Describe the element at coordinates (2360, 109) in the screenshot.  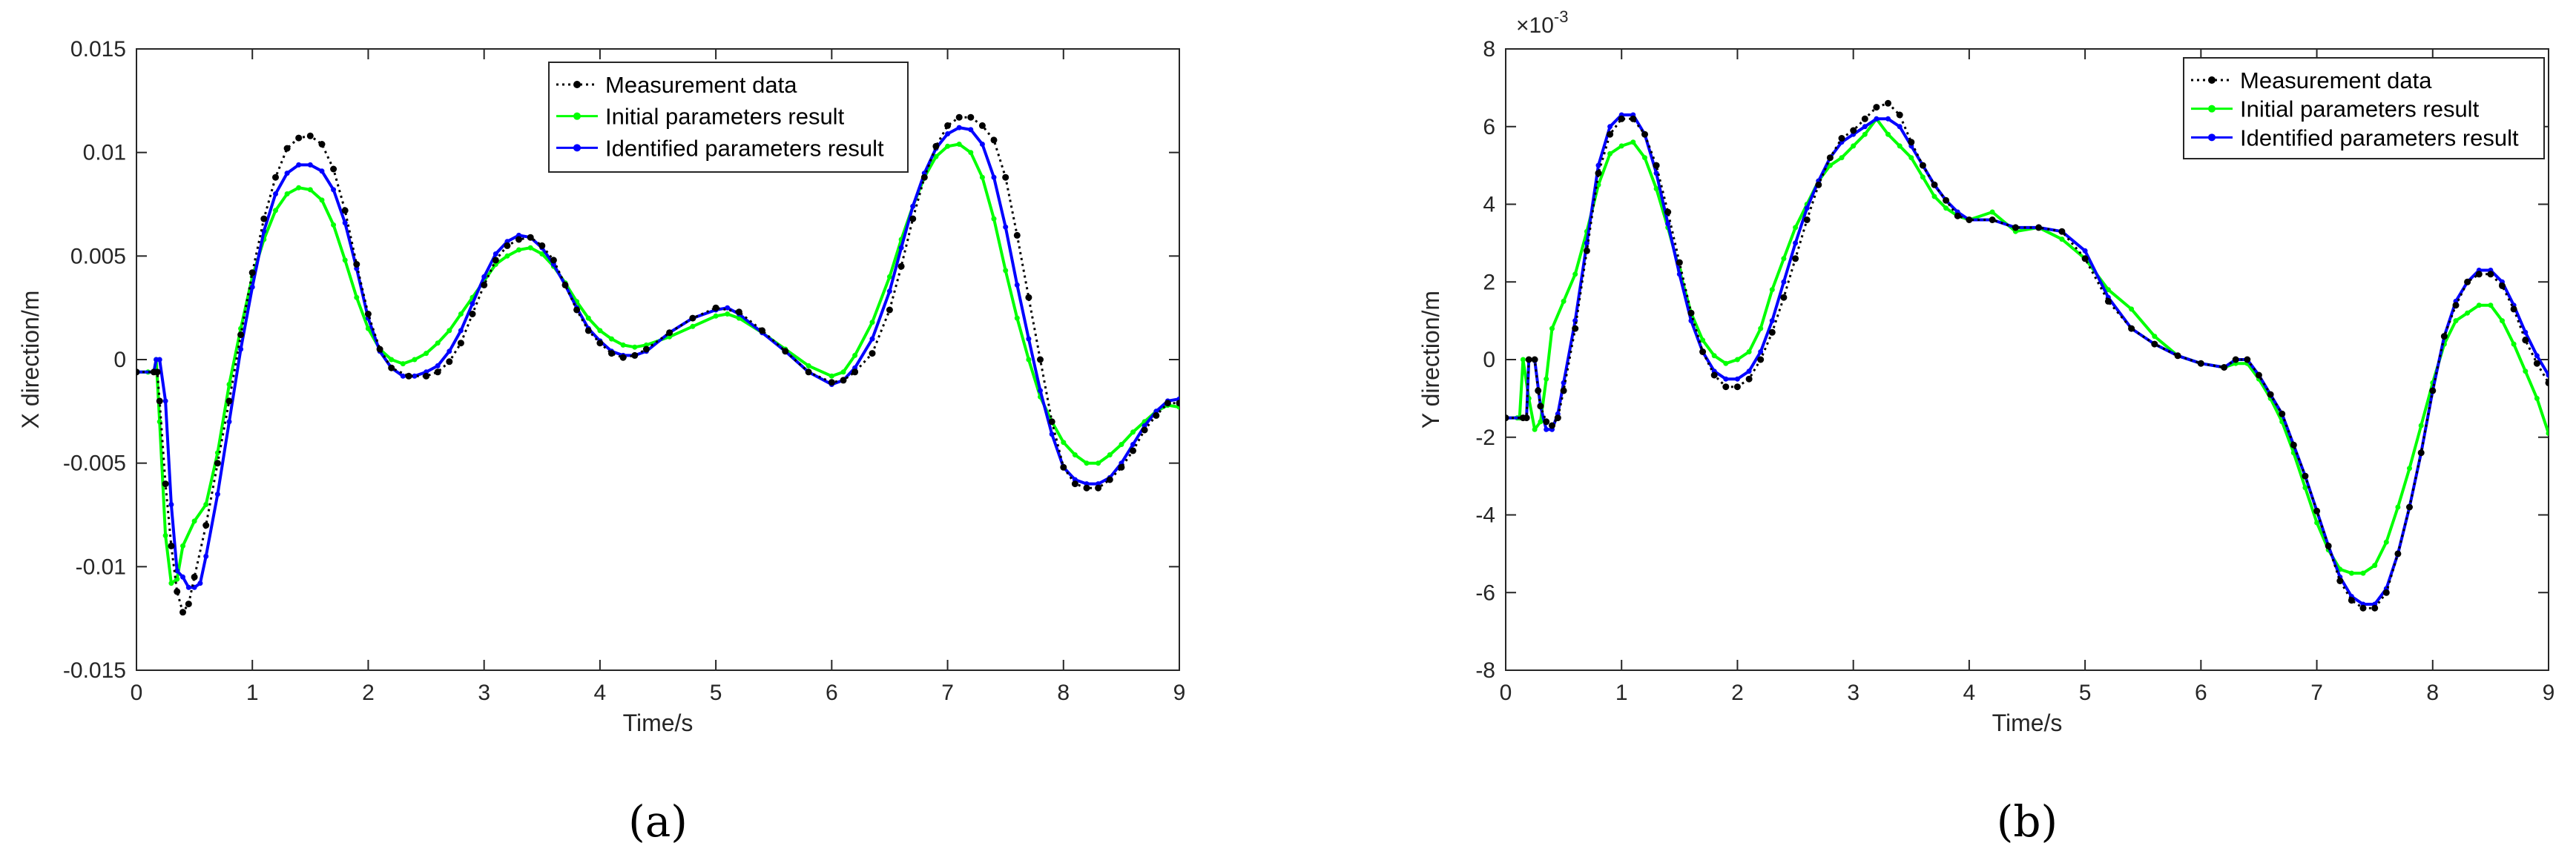
I see `legend-label: Initial parameters result` at that location.